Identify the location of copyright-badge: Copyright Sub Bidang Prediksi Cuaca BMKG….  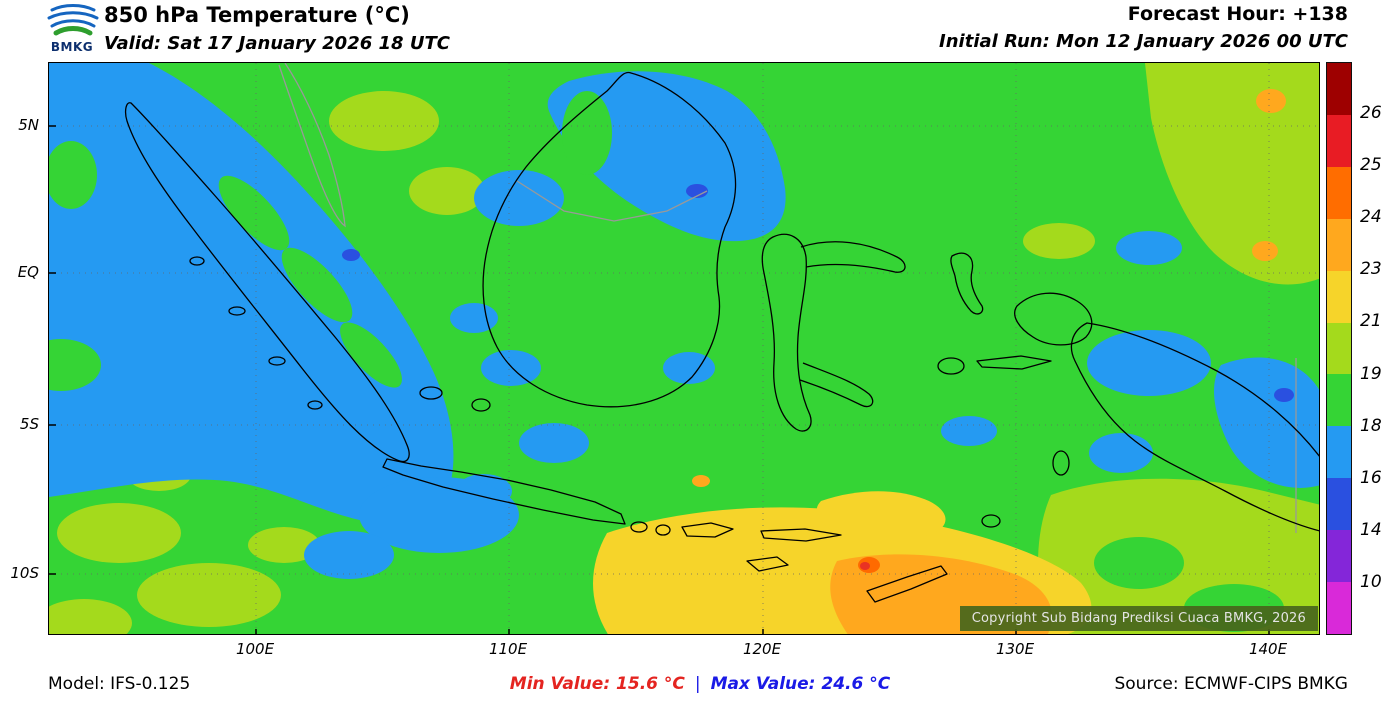
(1138, 618).